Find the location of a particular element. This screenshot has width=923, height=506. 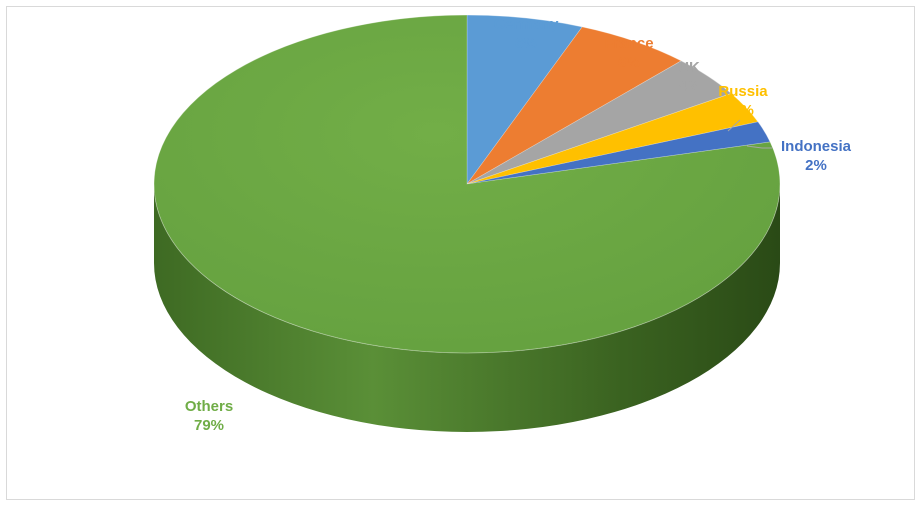

pie-slice-uk is located at coordinates (599, 122).